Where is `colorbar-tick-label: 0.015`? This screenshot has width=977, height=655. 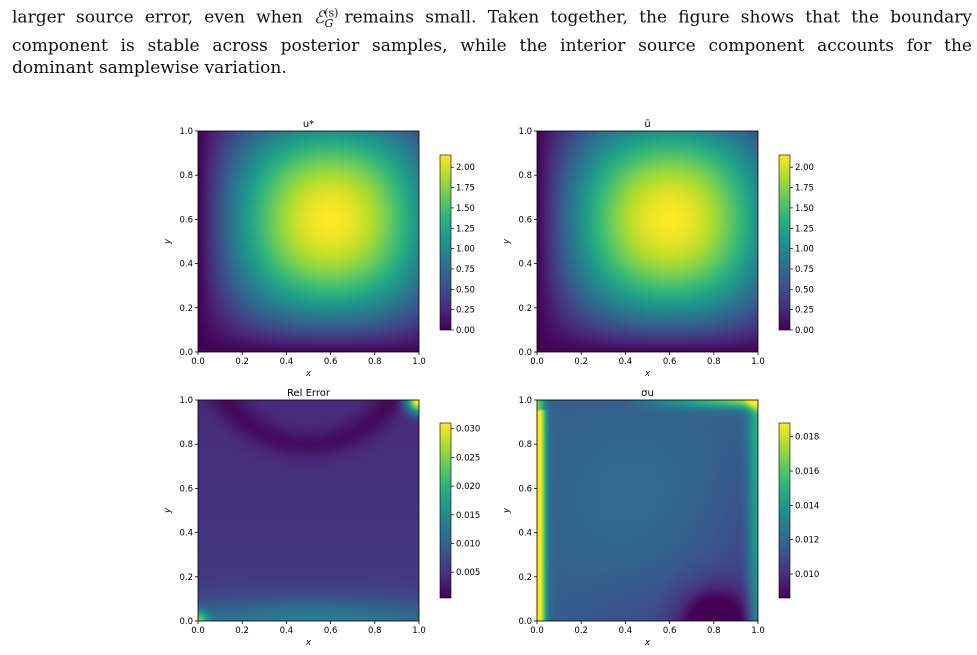 colorbar-tick-label: 0.015 is located at coordinates (468, 516).